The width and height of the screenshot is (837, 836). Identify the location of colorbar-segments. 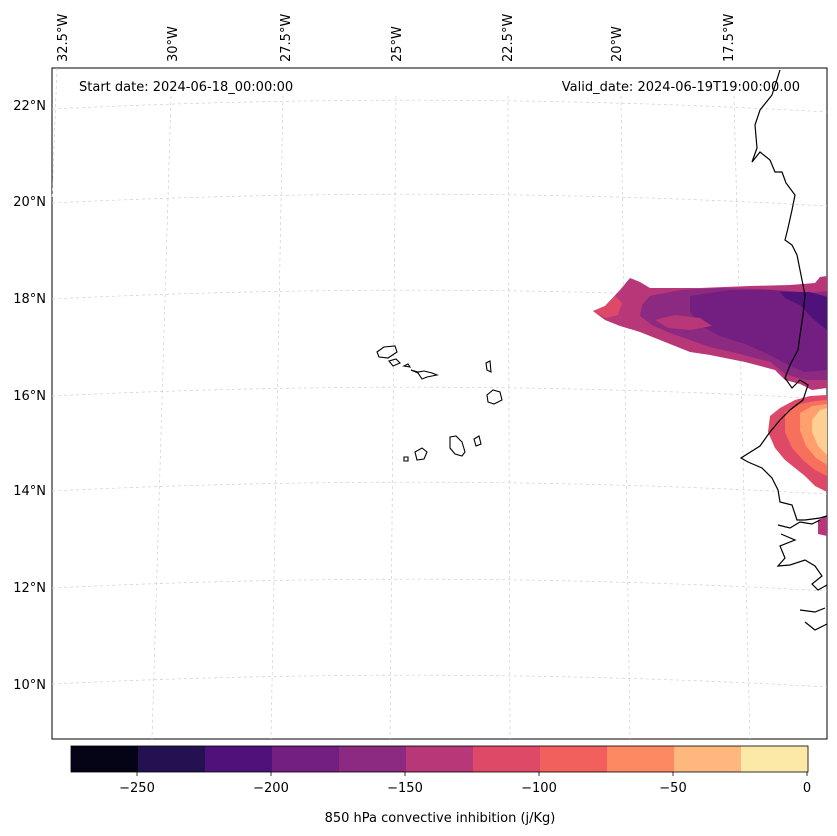
(440, 759).